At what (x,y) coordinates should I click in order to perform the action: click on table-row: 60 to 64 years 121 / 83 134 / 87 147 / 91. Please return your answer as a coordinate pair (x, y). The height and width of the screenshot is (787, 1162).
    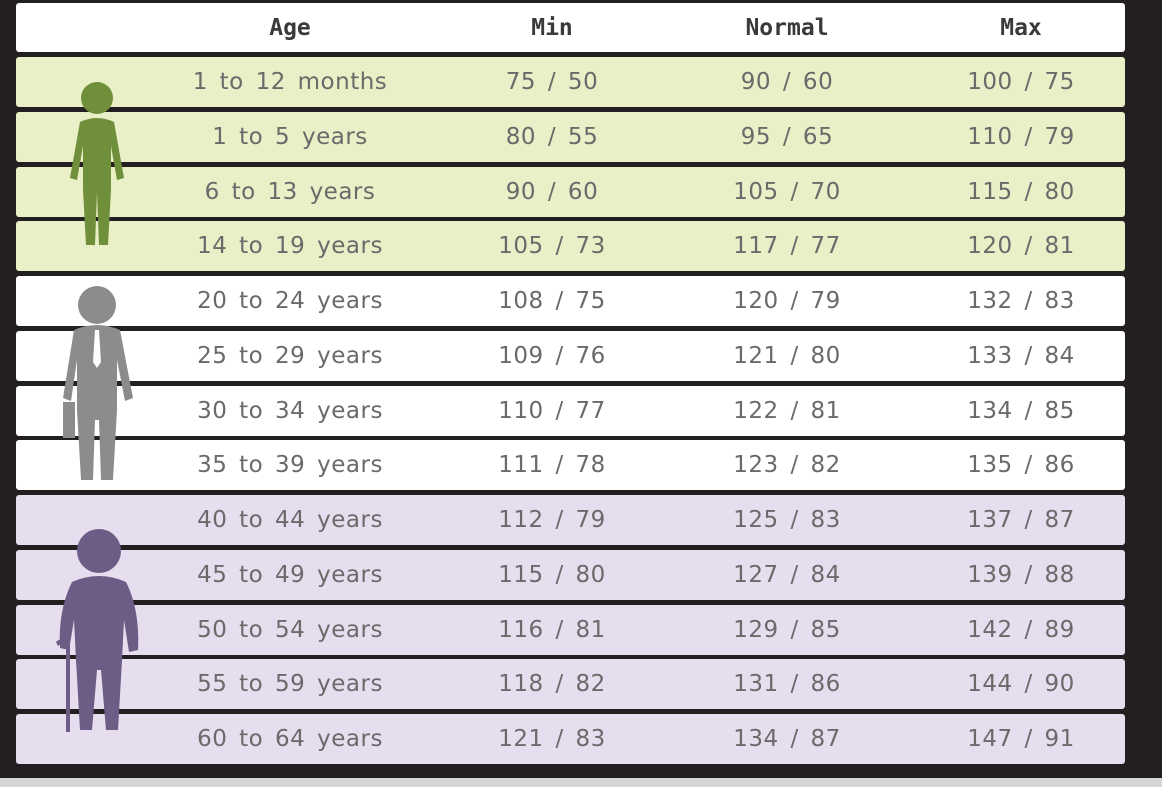
    Looking at the image, I should click on (570, 739).